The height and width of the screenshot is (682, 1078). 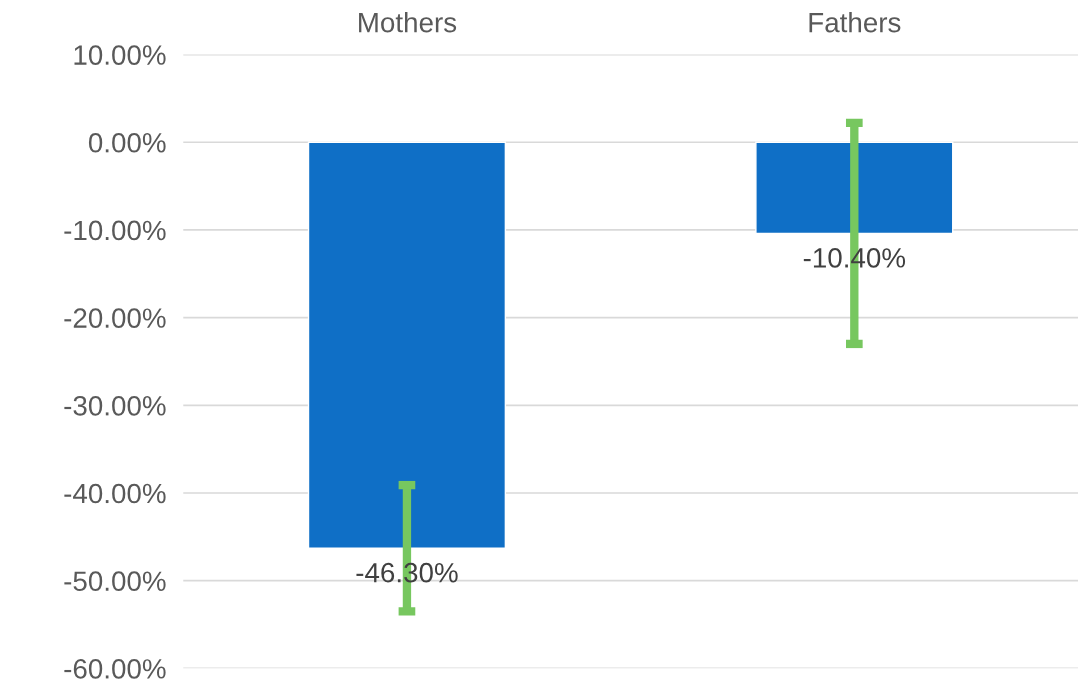 I want to click on y-tick-label: -10.00%, so click(x=115, y=230).